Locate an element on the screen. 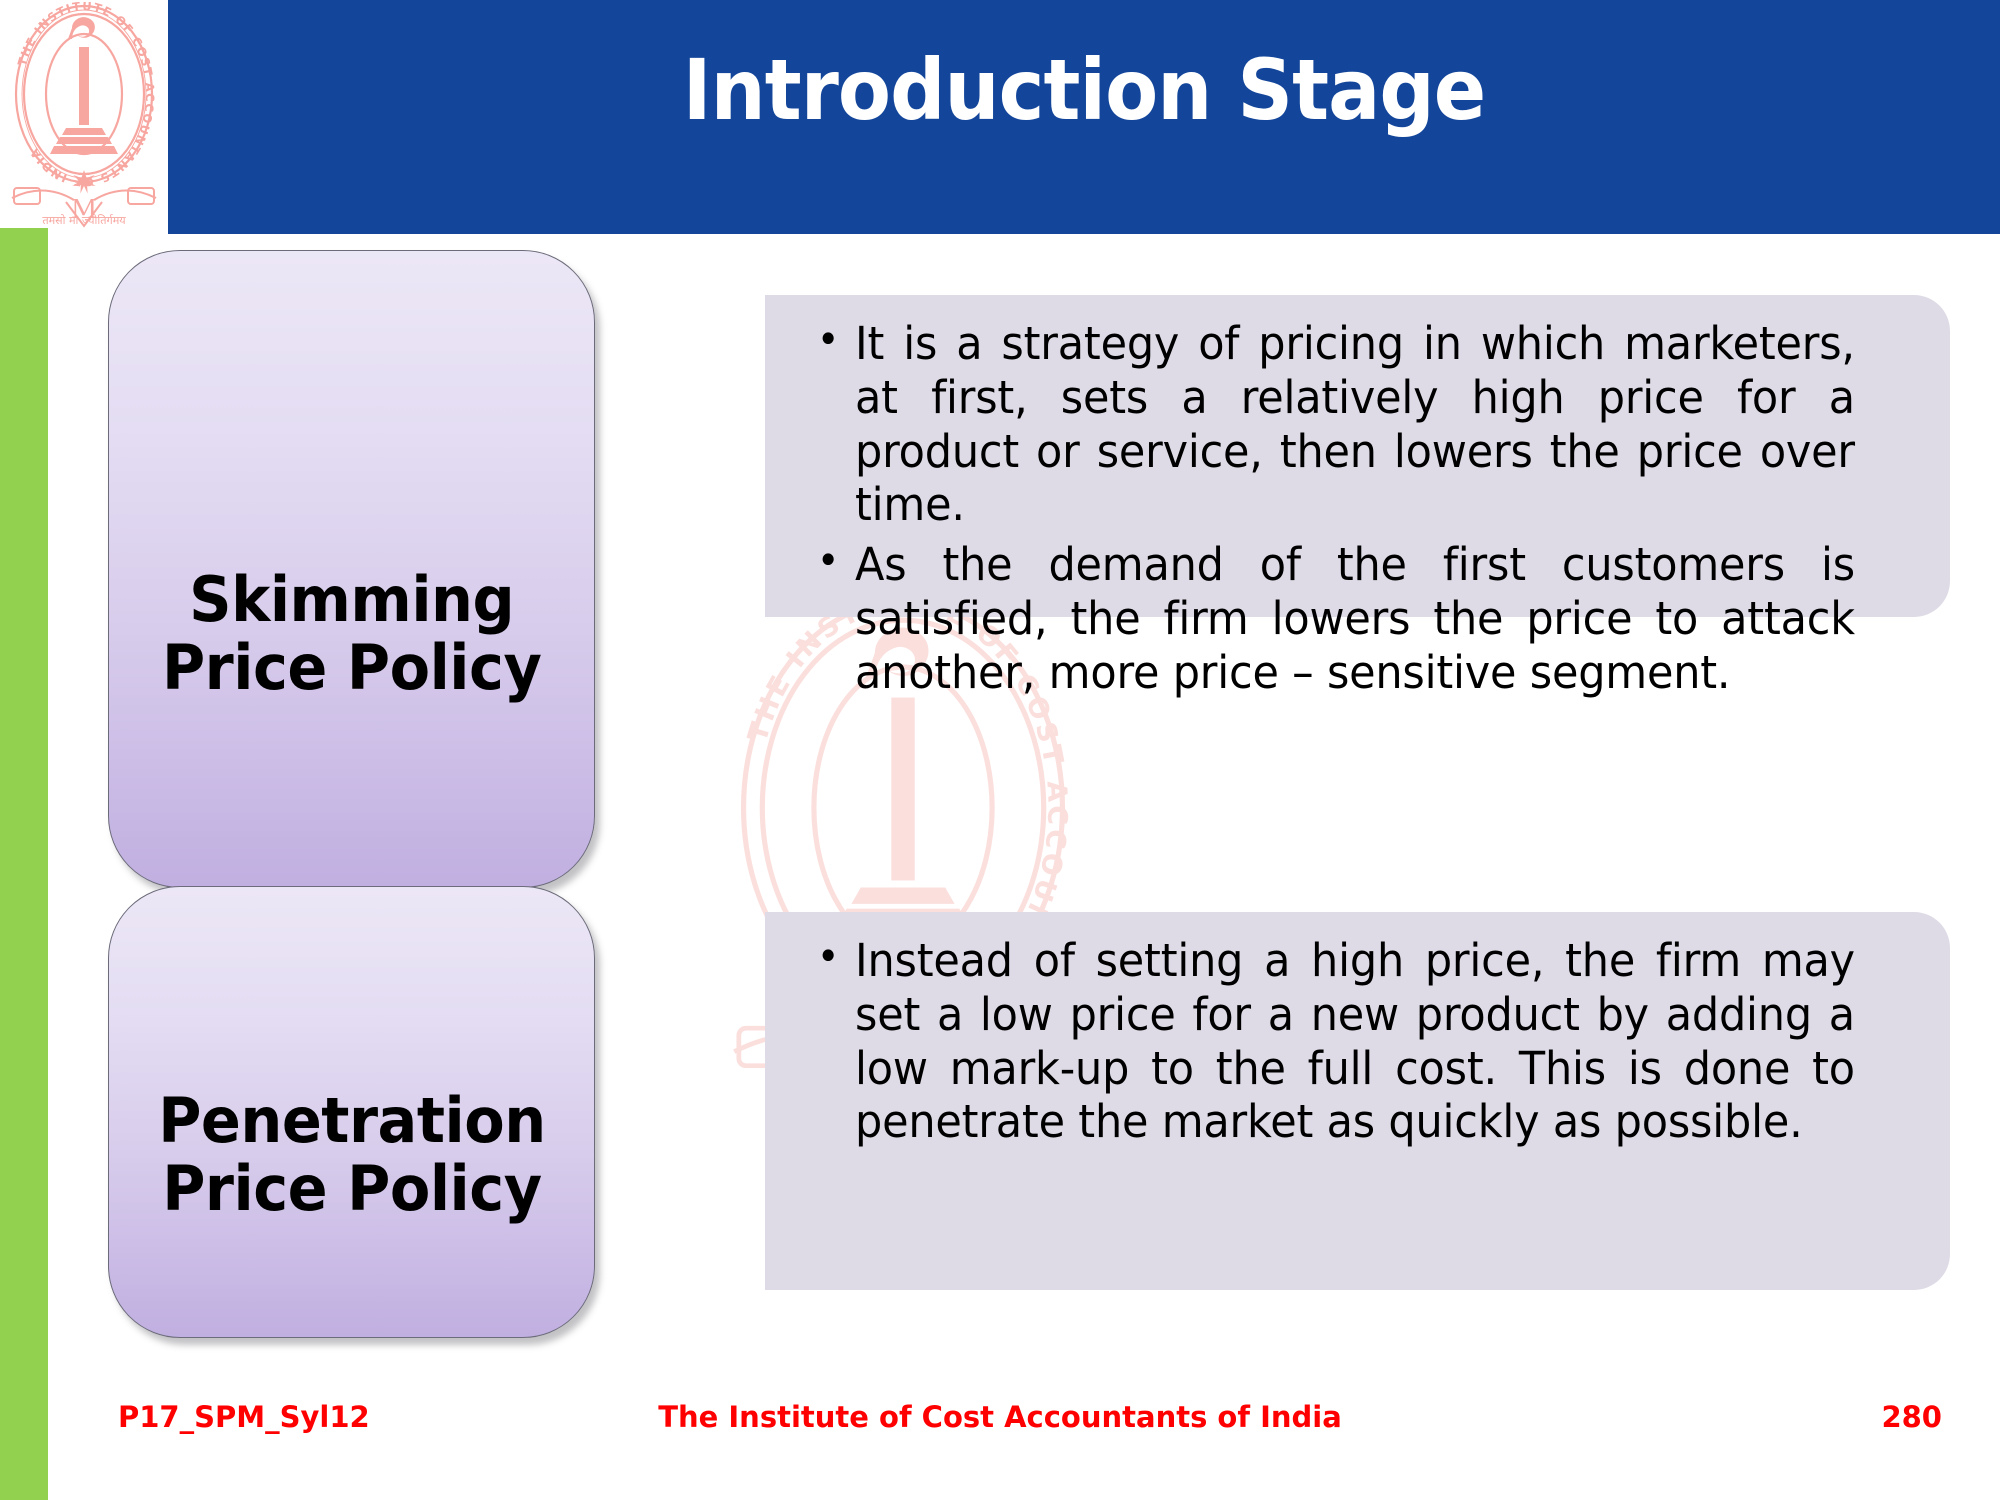 The width and height of the screenshot is (2000, 1500). policy-card-label: Penetration Price Policy is located at coordinates (351, 1154).